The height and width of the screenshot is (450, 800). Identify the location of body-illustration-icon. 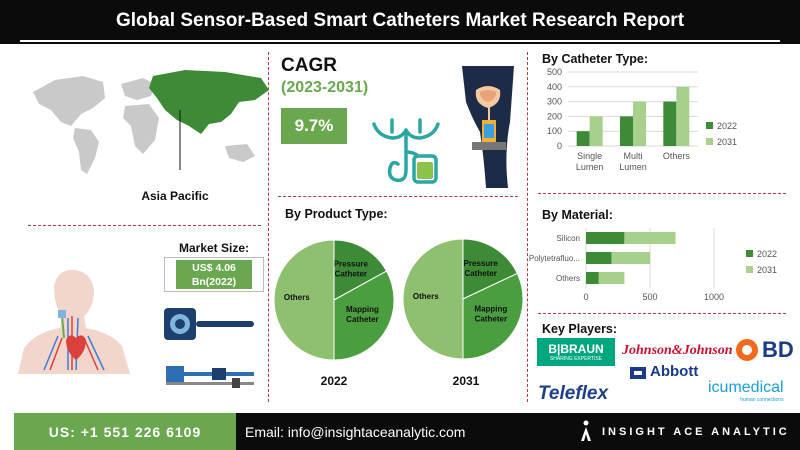
(488, 127).